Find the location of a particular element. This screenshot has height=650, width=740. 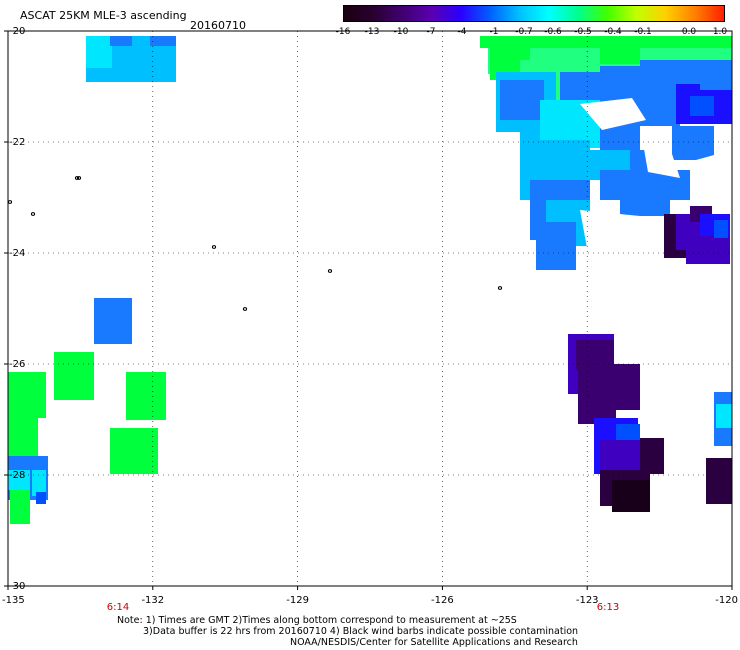

colorbar-tick-label: 0.0 is located at coordinates (689, 32).